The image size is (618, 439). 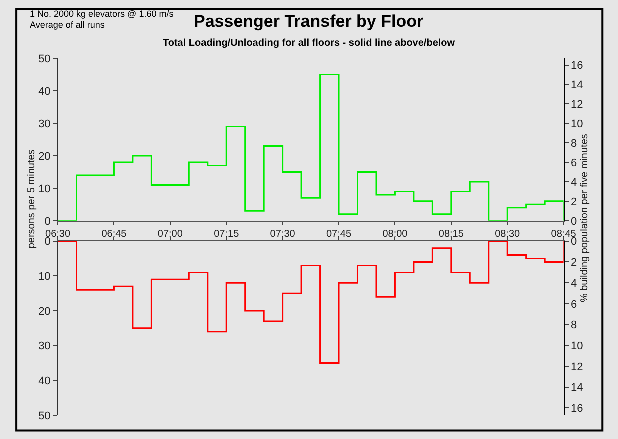 I want to click on y-axis-title: persons per 5 minutes, so click(x=32, y=199).